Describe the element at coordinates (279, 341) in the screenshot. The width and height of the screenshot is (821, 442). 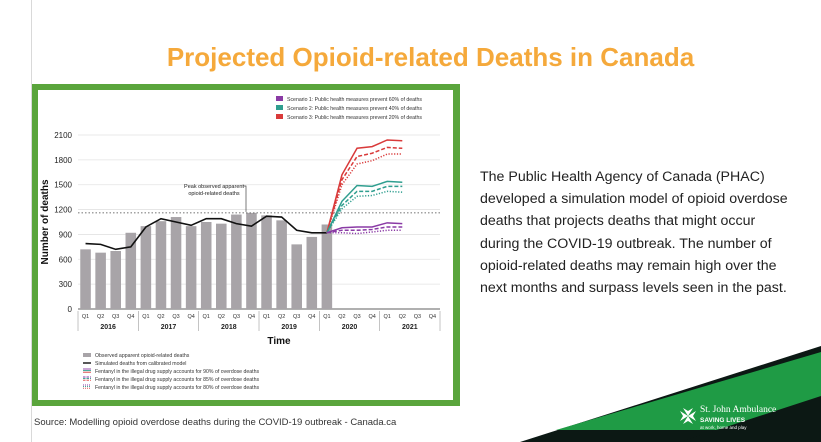
I see `x-axis-label: Time` at that location.